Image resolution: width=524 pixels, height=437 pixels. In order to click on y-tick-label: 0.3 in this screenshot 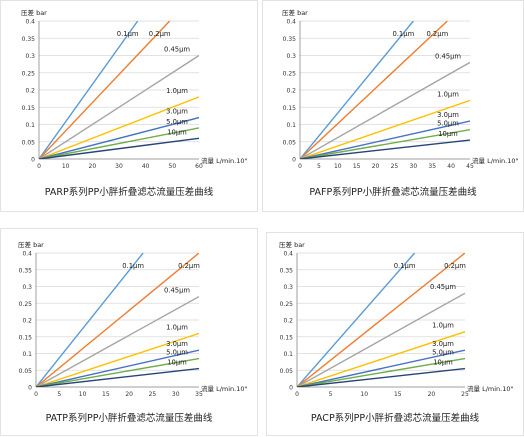, I will do `click(27, 287)`.